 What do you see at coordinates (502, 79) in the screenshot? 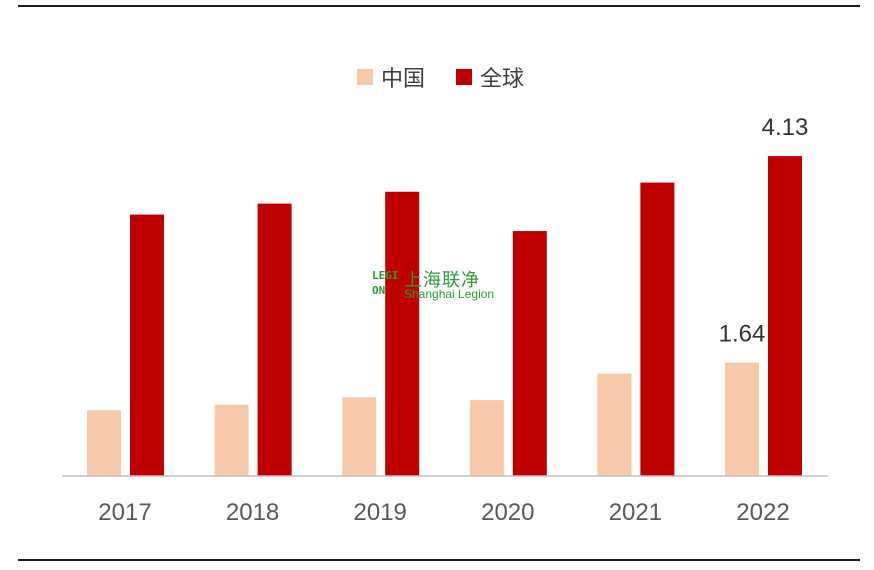
I see `legend-label-global: 全球` at bounding box center [502, 79].